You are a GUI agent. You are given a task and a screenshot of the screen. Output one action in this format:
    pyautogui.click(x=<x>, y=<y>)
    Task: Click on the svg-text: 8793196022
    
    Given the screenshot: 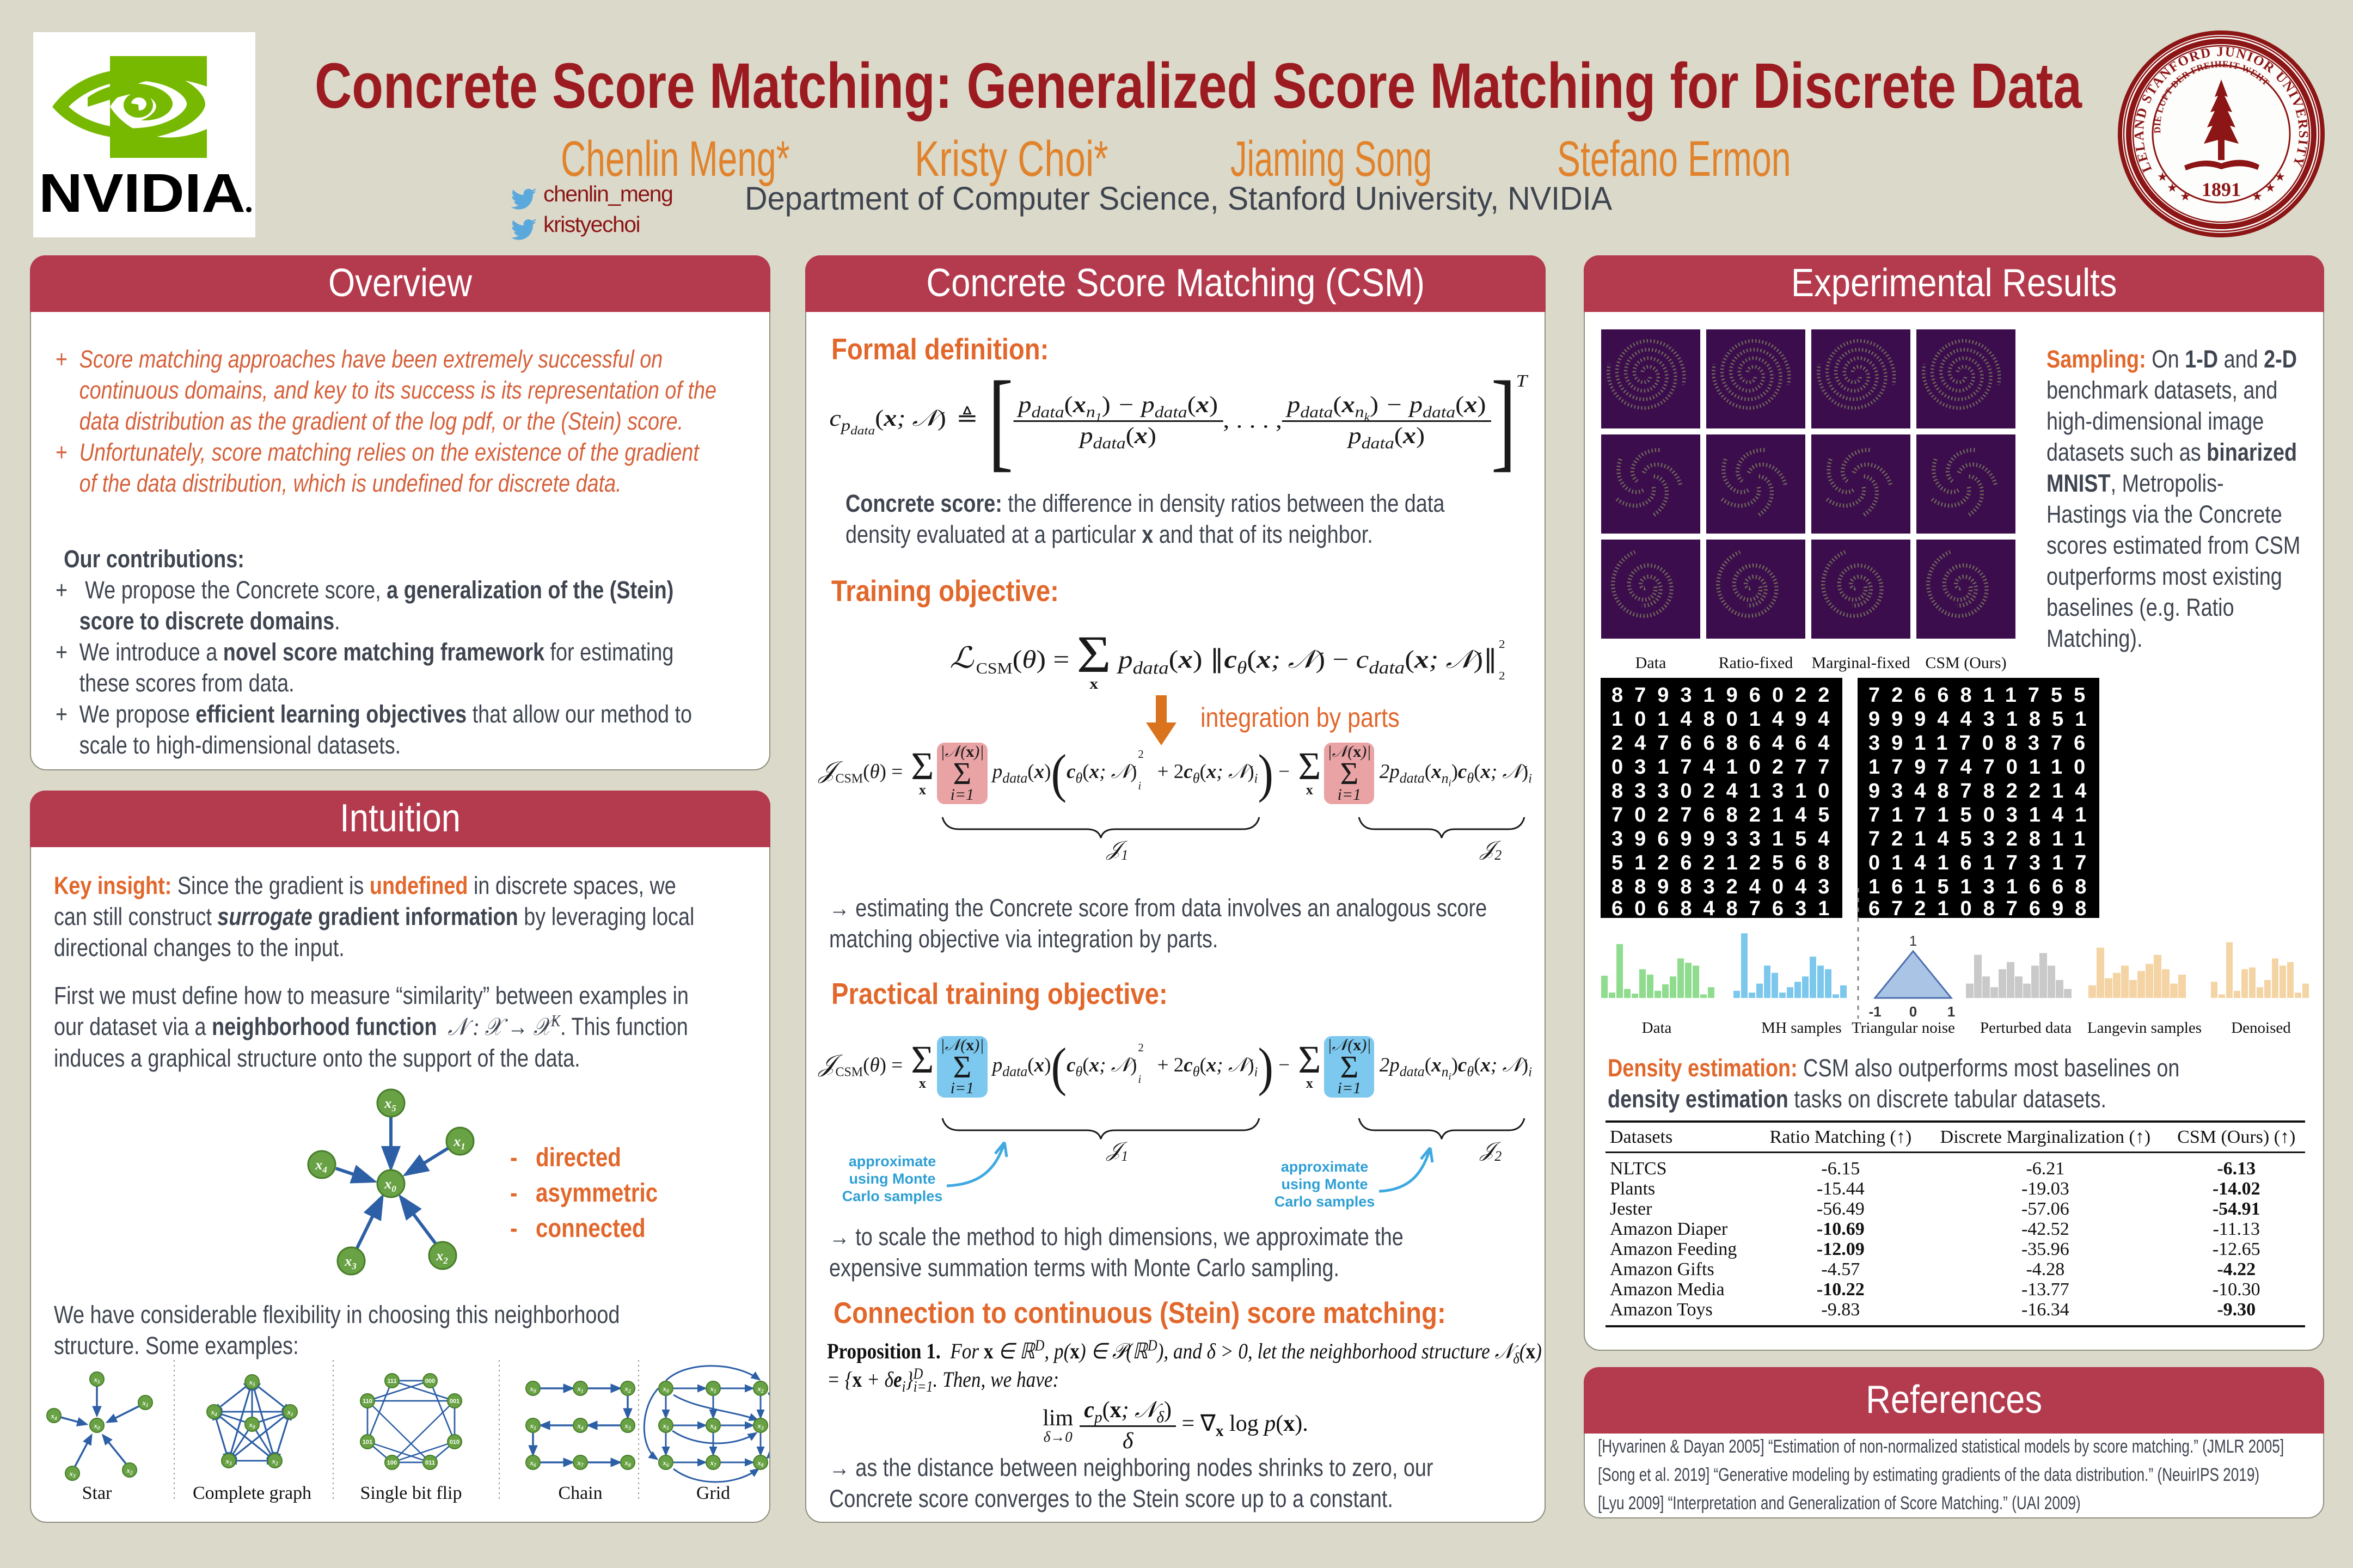 What is the action you would take?
    pyautogui.click(x=1726, y=695)
    